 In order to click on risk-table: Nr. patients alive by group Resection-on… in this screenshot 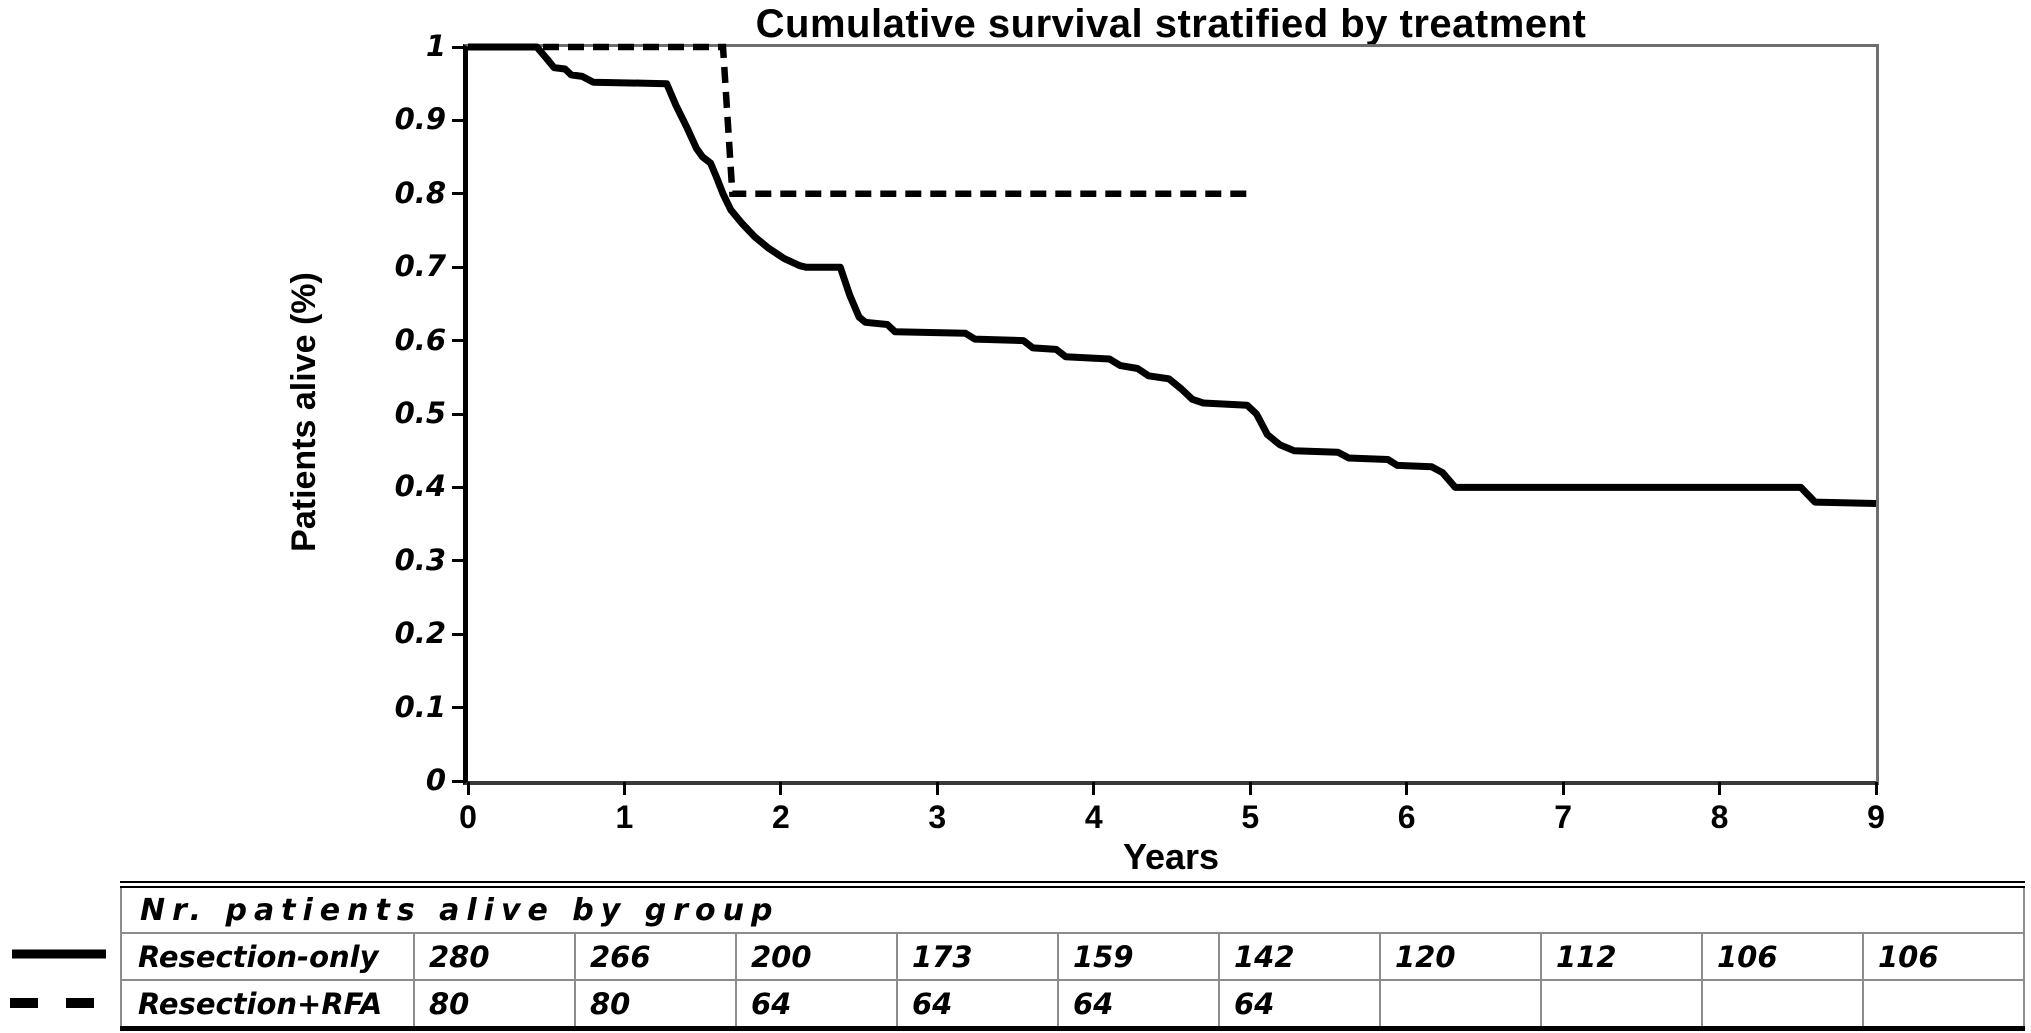, I will do `click(1072, 956)`.